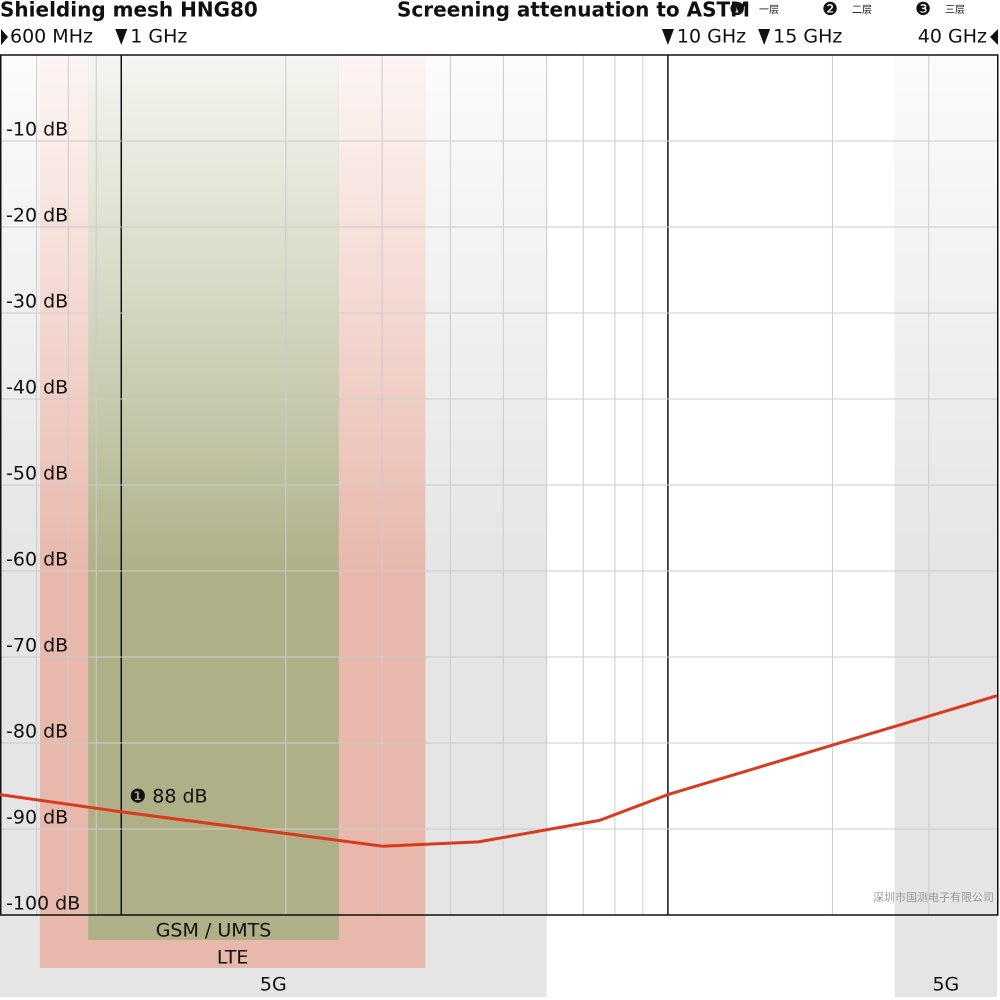 This screenshot has width=1000, height=1000. What do you see at coordinates (769, 10) in the screenshot?
I see `legend-label: 一层` at bounding box center [769, 10].